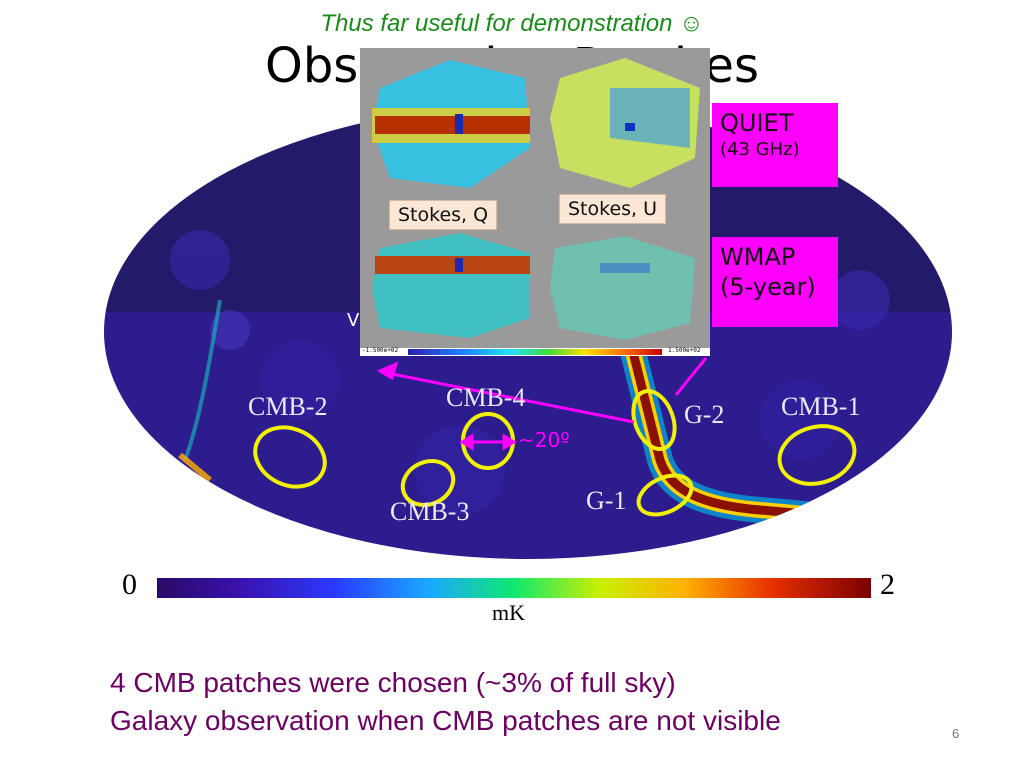 Image resolution: width=1024 pixels, height=768 pixels. Describe the element at coordinates (428, 483) in the screenshot. I see `cmb3-ellipse` at that location.